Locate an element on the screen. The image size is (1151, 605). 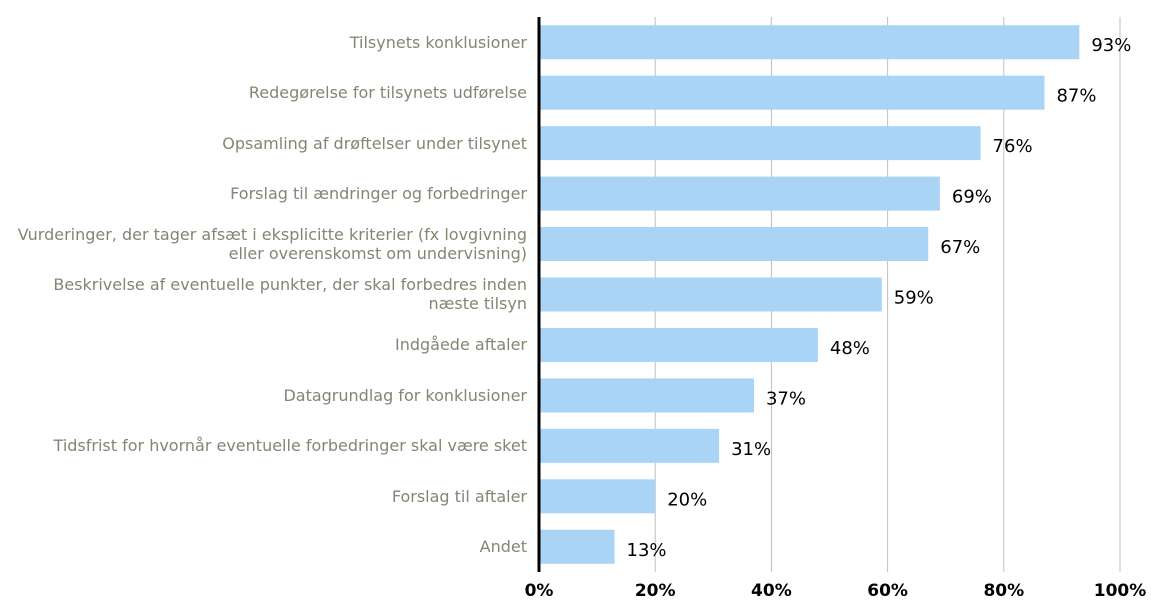
value-label: 59% is located at coordinates (914, 298).